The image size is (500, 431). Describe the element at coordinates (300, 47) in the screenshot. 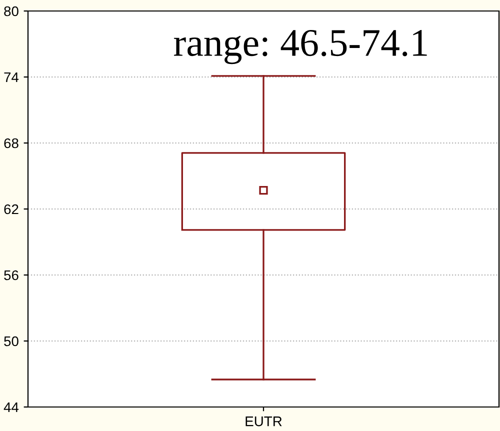

I see `annotation: range: 46.5-74.1` at that location.